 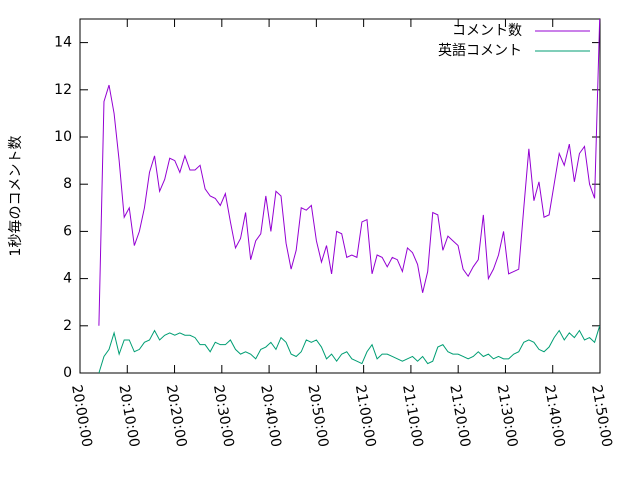 What do you see at coordinates (365, 416) in the screenshot?
I see `x-tick-label: 21:00:00` at bounding box center [365, 416].